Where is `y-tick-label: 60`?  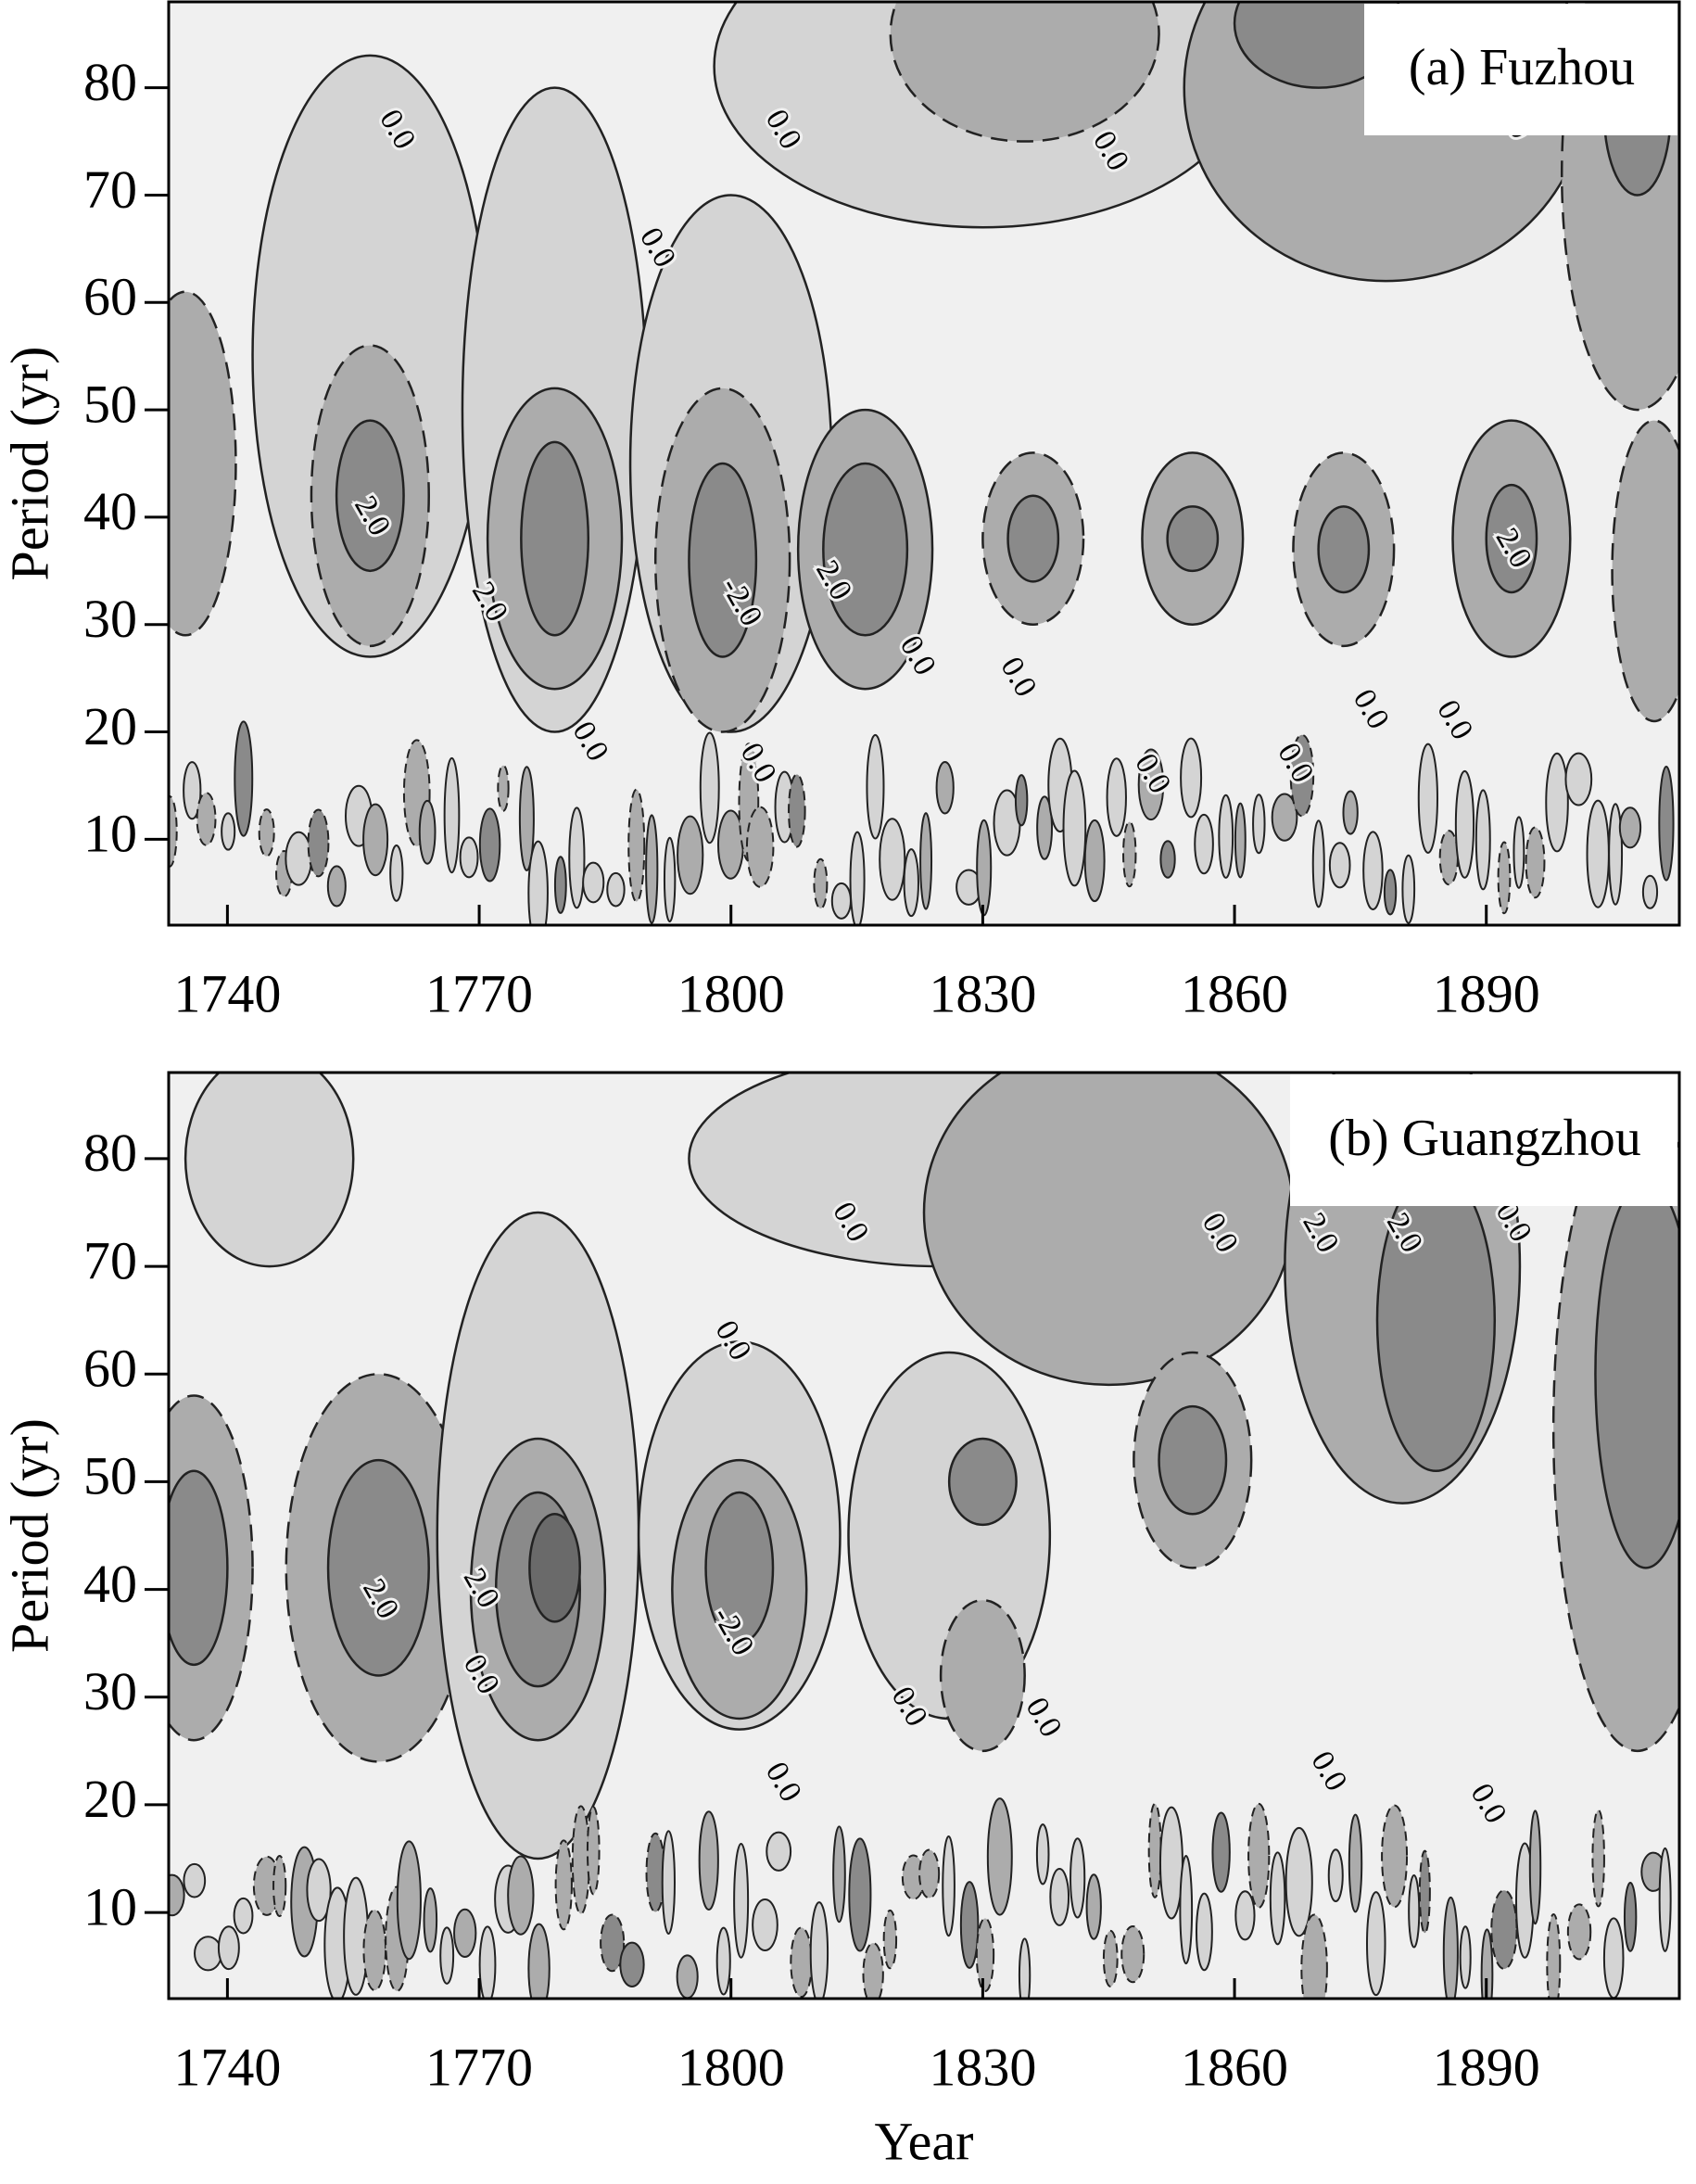 y-tick-label: 60 is located at coordinates (110, 297).